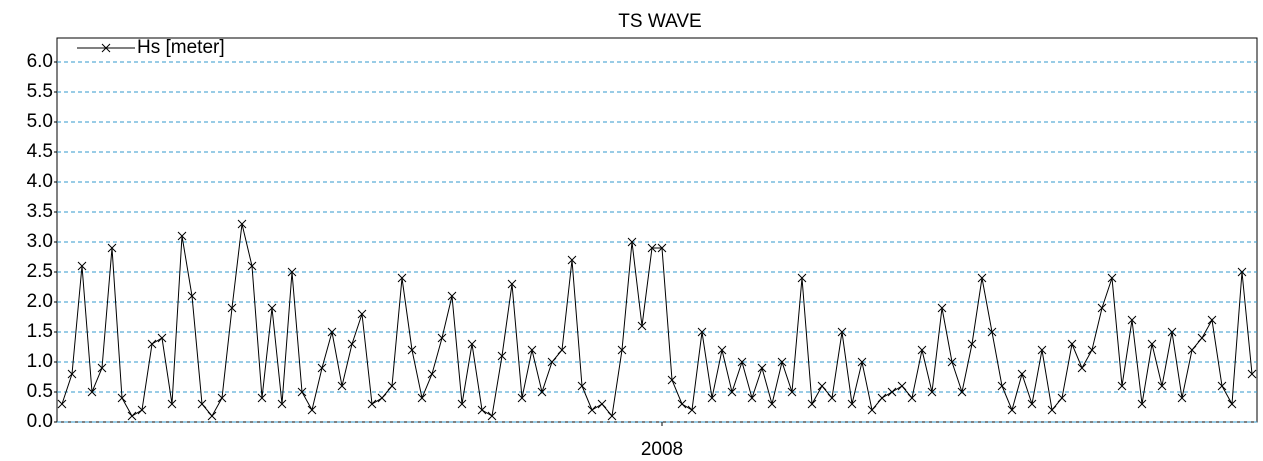  I want to click on chart-title: TS WAVE, so click(659, 21).